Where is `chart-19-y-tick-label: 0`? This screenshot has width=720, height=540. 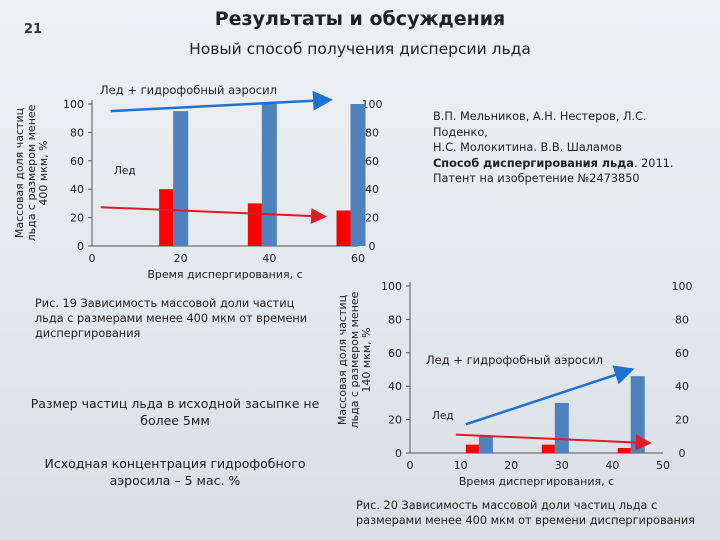 chart-19-y-tick-label: 0 is located at coordinates (80, 246).